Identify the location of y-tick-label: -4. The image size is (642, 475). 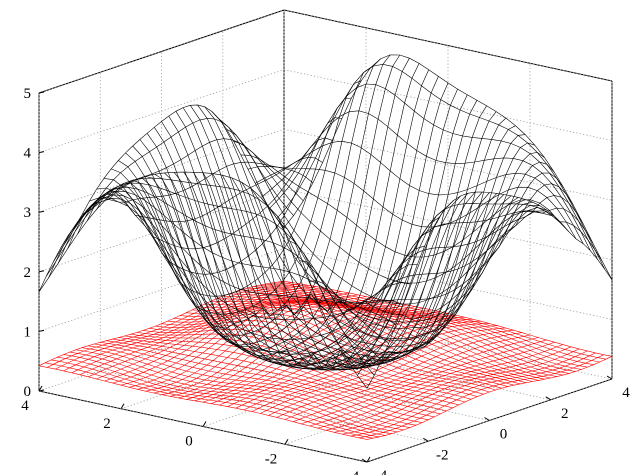
(381, 471).